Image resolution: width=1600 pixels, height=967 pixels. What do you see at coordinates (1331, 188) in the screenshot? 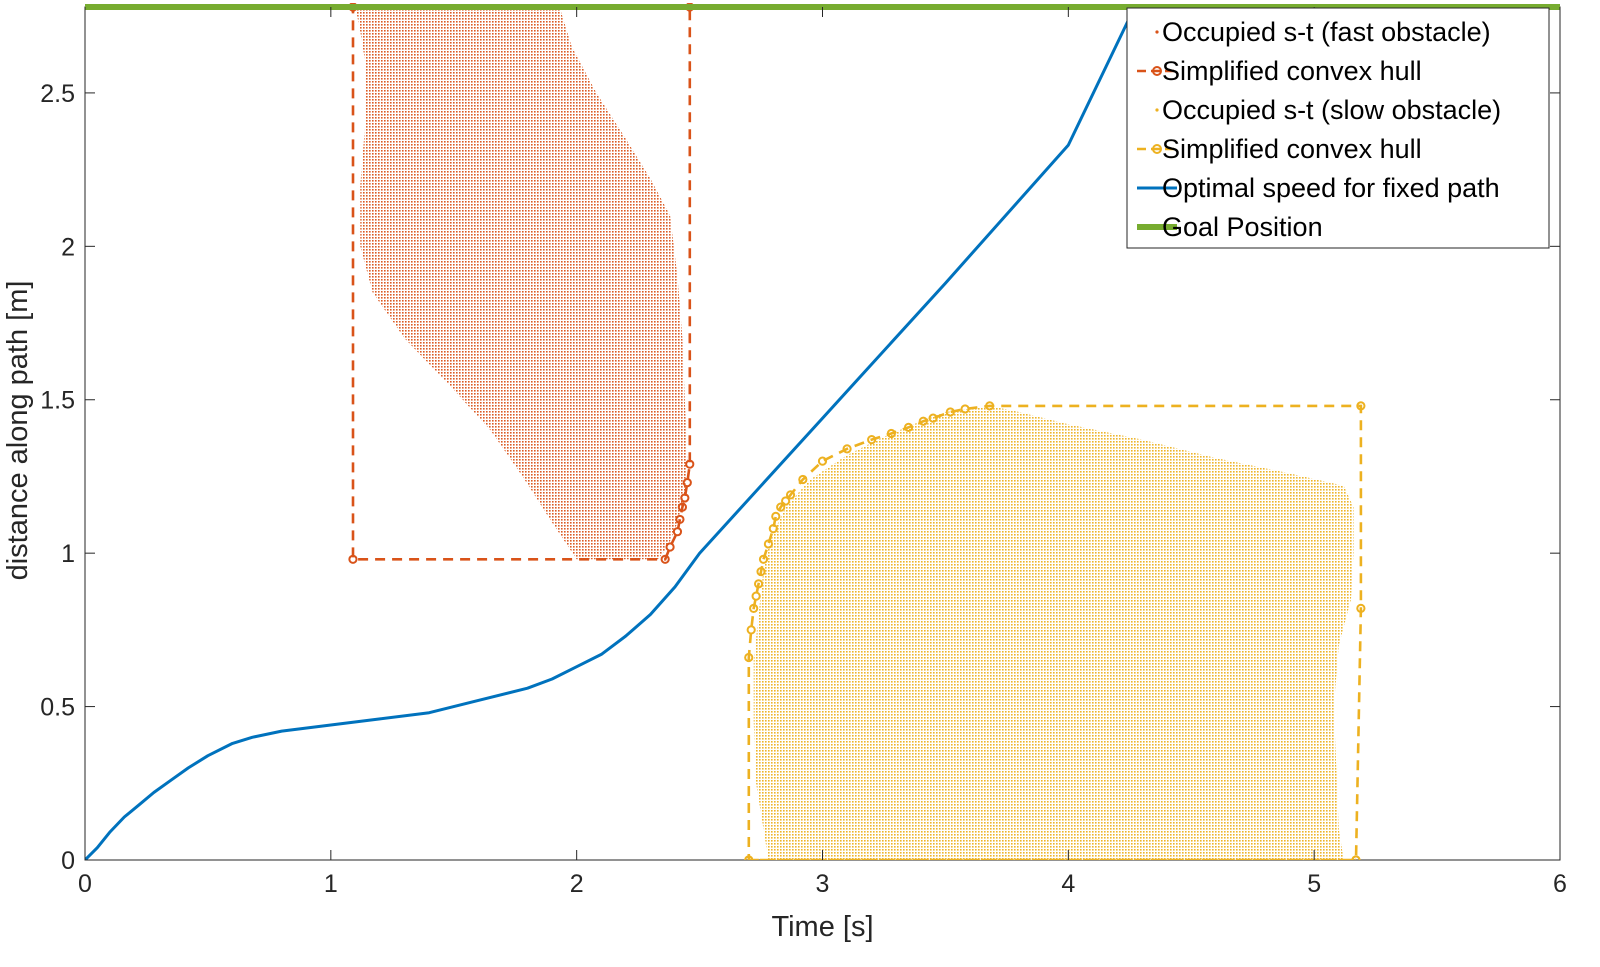
I see `legend-label-4: Optimal speed for fixed path` at bounding box center [1331, 188].